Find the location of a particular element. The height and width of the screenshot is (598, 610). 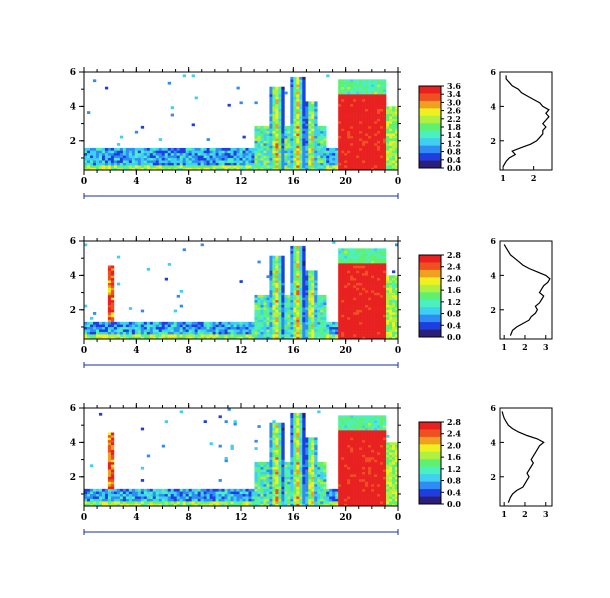

x-tick-label: 0 is located at coordinates (84, 182).